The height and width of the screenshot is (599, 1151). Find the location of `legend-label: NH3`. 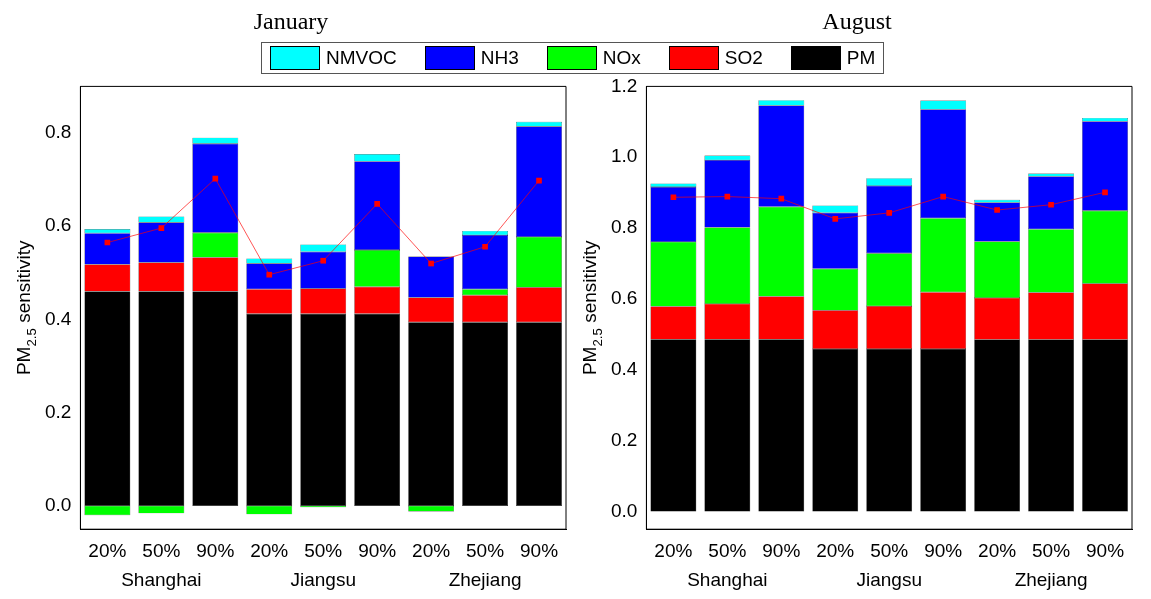

legend-label: NH3 is located at coordinates (499, 58).